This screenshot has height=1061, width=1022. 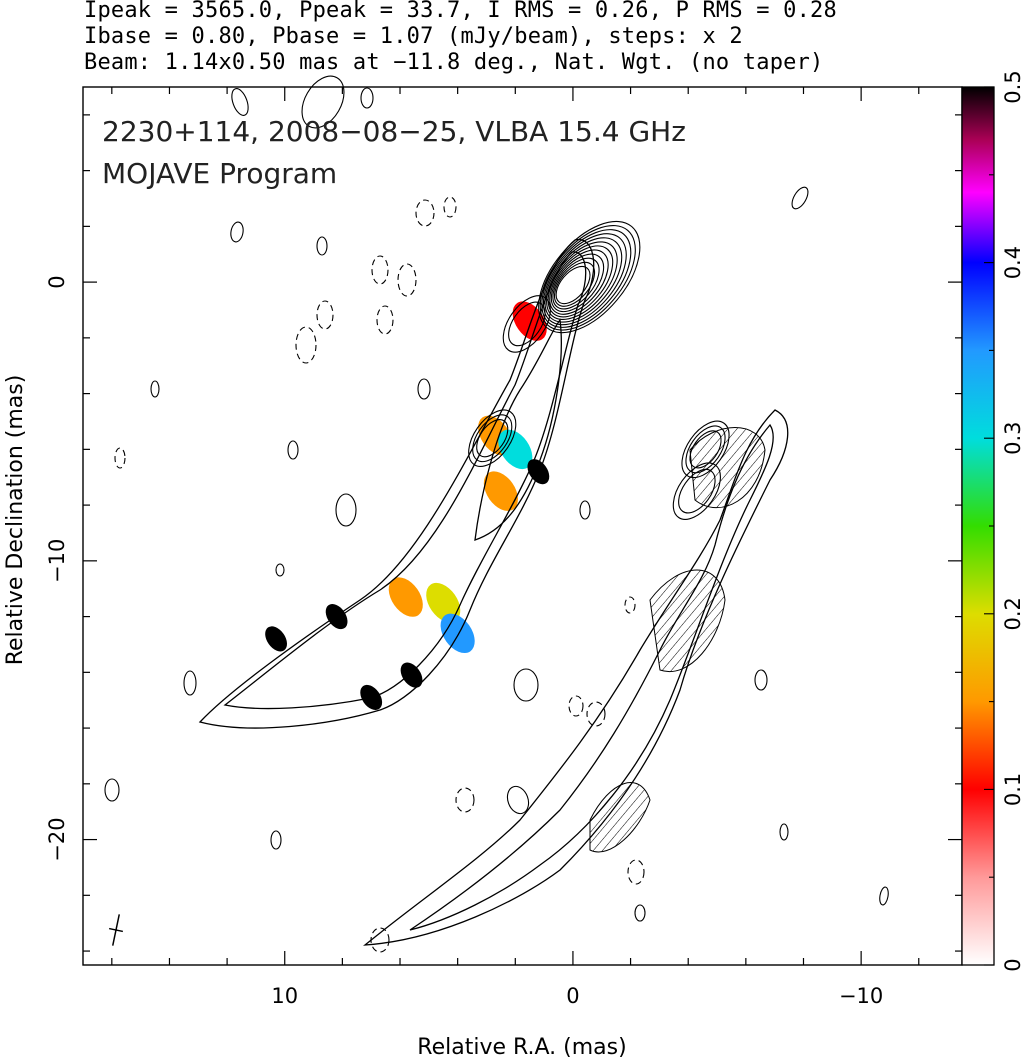 I want to click on x-tick-label: 0, so click(x=572, y=996).